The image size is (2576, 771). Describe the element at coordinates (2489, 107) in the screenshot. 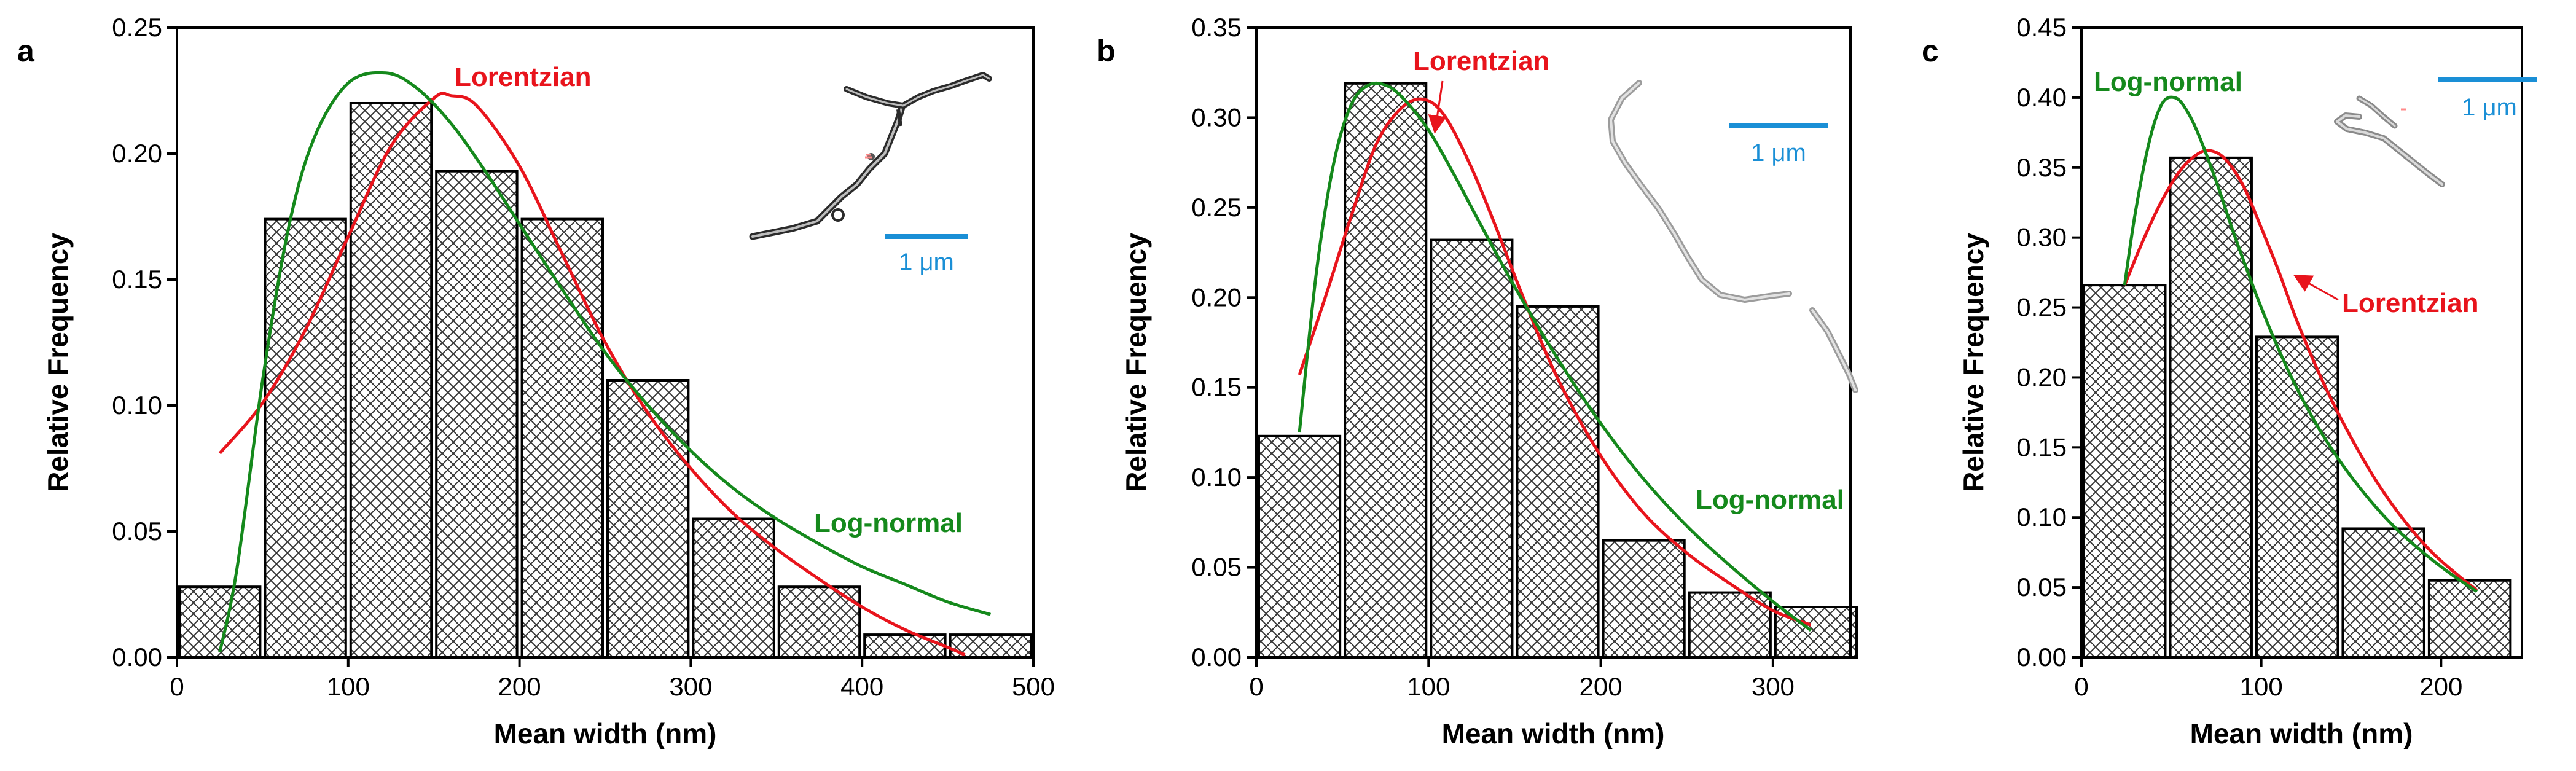

I see `panel-c-scale-bar-label: 1 μm` at that location.